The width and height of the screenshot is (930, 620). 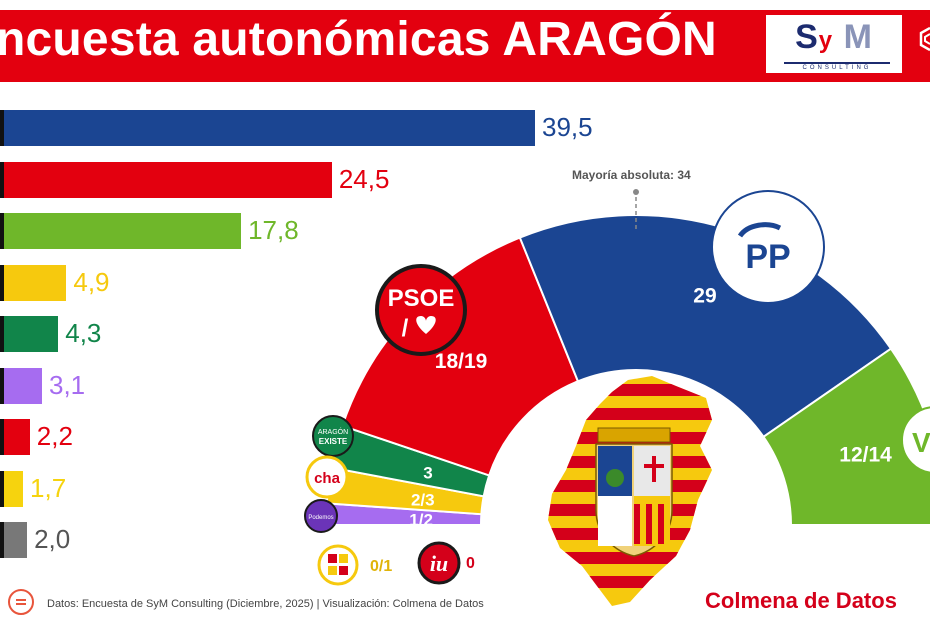 I want to click on seat-label-pp: 29, so click(x=704, y=296).